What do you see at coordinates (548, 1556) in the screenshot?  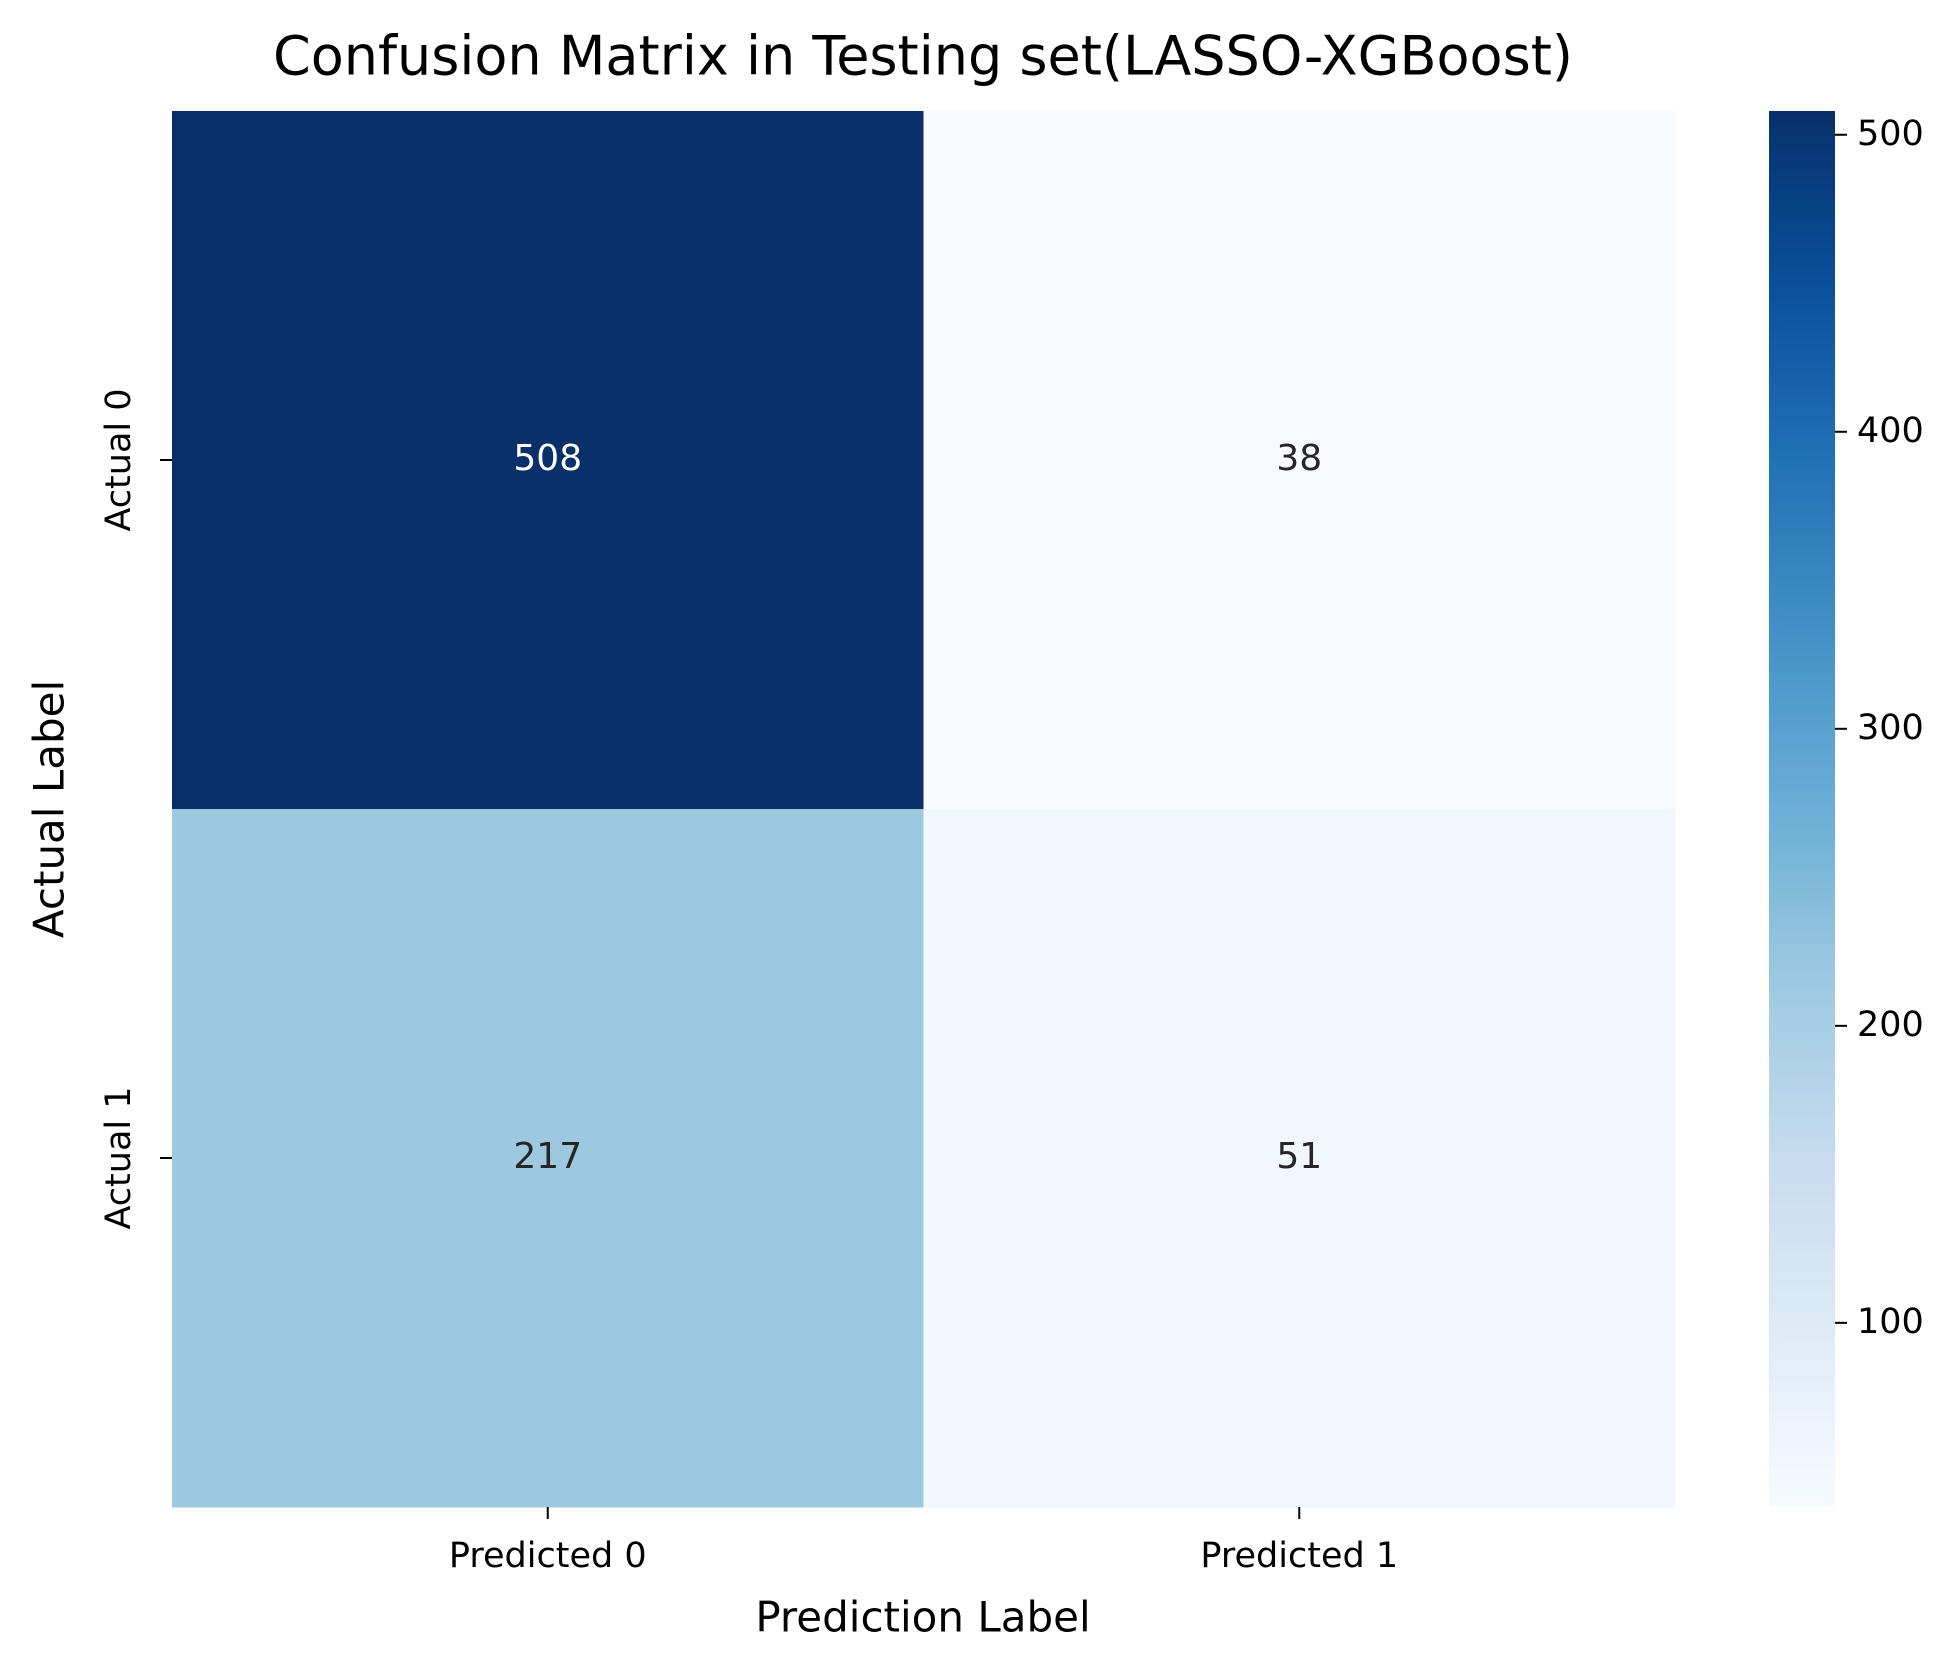 I see `x-tick-label: Predicted 0` at bounding box center [548, 1556].